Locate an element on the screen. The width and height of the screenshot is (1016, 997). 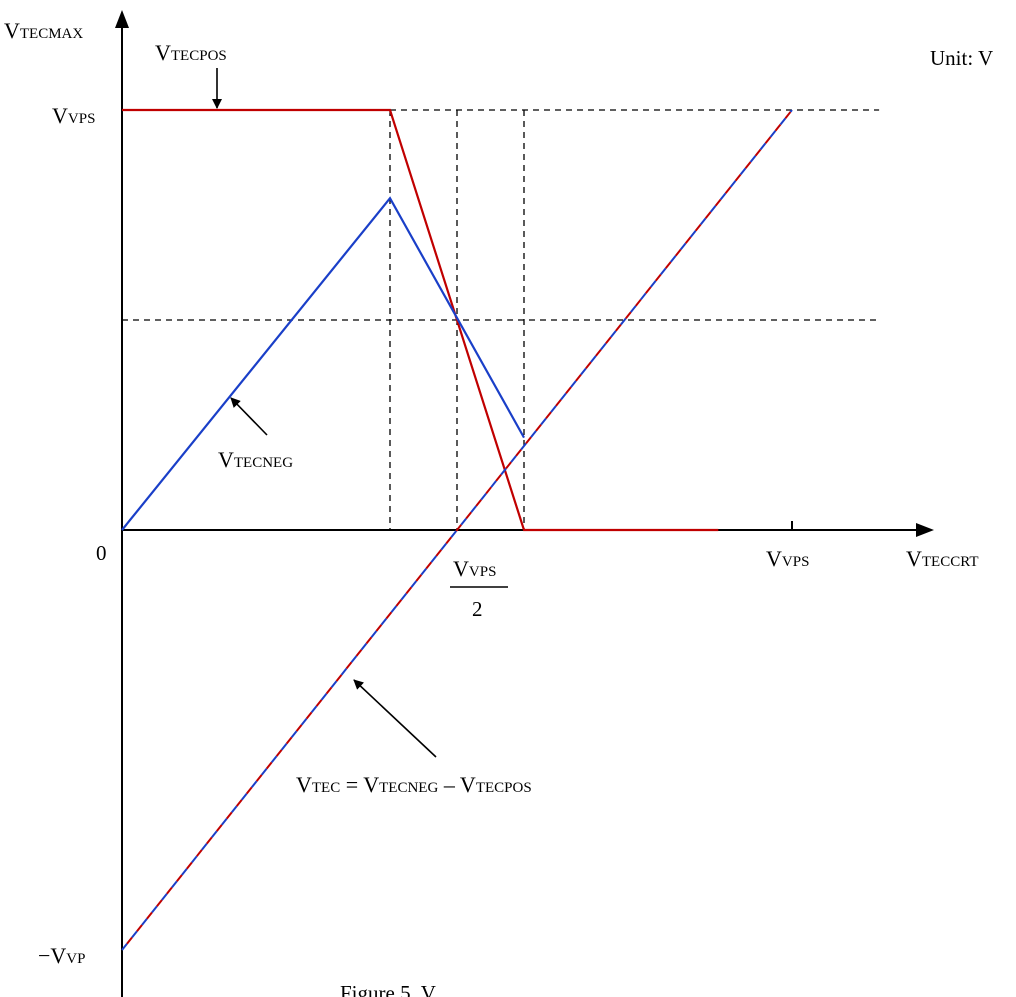
x-axis-arrowhead is located at coordinates (925, 530).